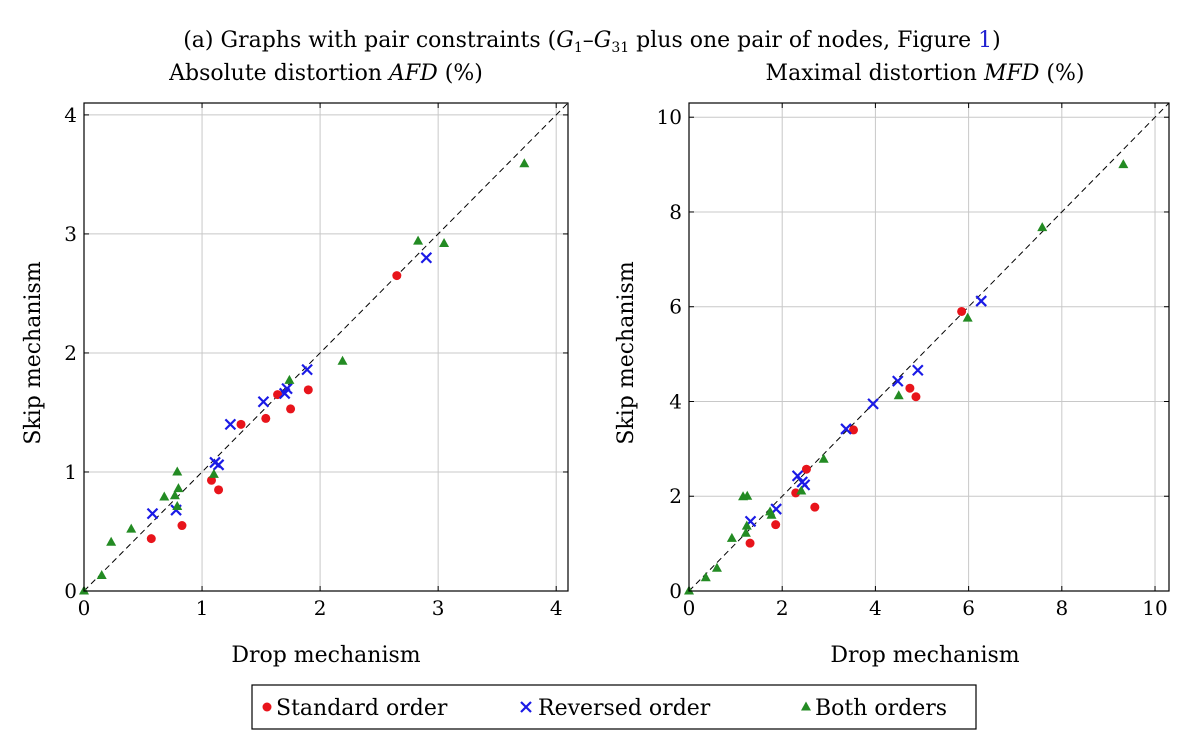 This screenshot has height=733, width=1184. I want to click on x-tick-label: 10, so click(1154, 608).